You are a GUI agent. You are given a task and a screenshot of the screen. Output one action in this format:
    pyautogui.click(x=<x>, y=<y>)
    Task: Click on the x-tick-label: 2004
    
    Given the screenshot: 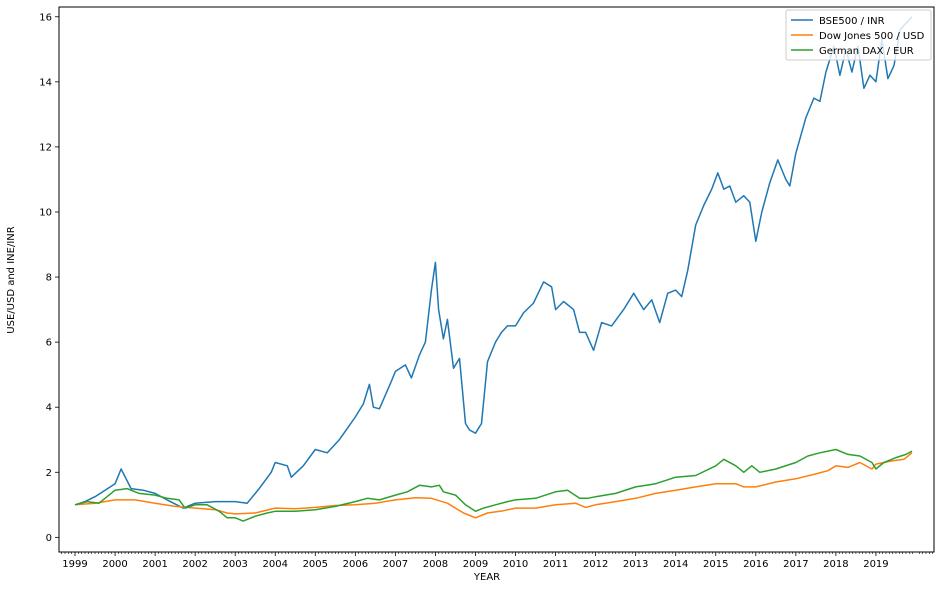 What is the action you would take?
    pyautogui.click(x=275, y=564)
    